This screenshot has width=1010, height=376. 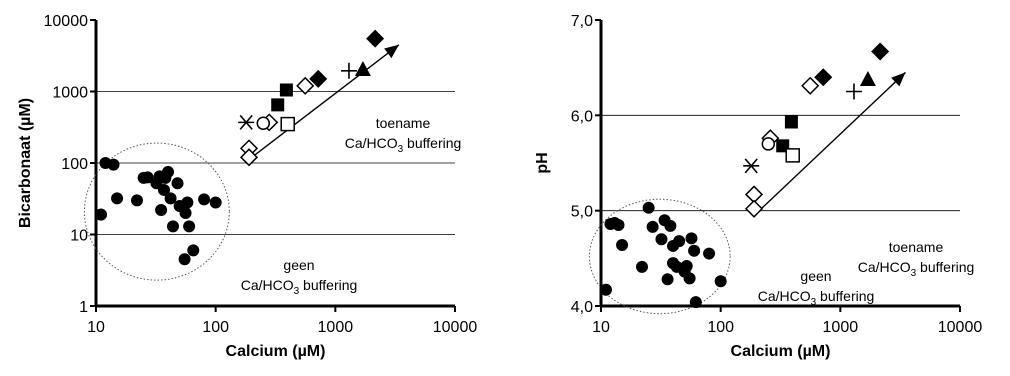 I want to click on y-tick-label: 1, so click(x=83, y=307).